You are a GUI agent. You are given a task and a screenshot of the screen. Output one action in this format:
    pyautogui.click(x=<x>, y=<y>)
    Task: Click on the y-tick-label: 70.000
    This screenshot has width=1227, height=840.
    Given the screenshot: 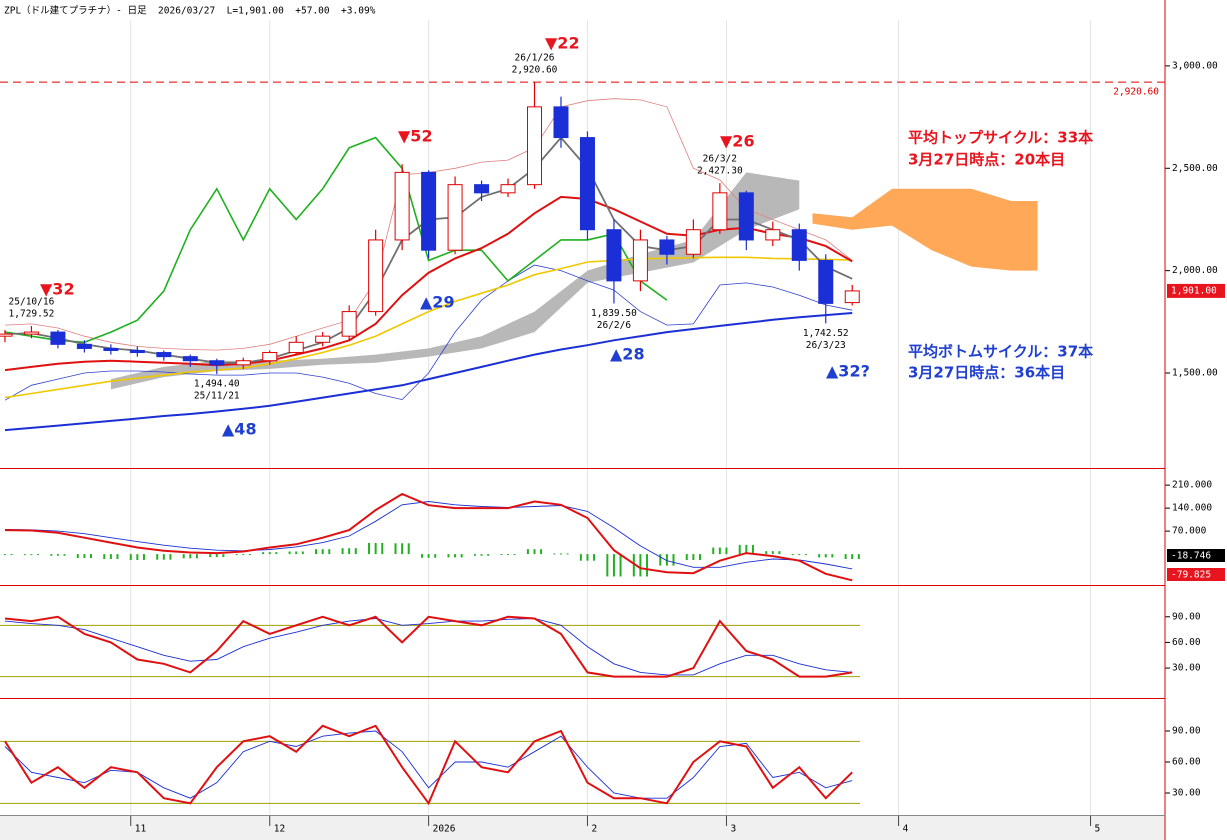 What is the action you would take?
    pyautogui.click(x=1189, y=531)
    